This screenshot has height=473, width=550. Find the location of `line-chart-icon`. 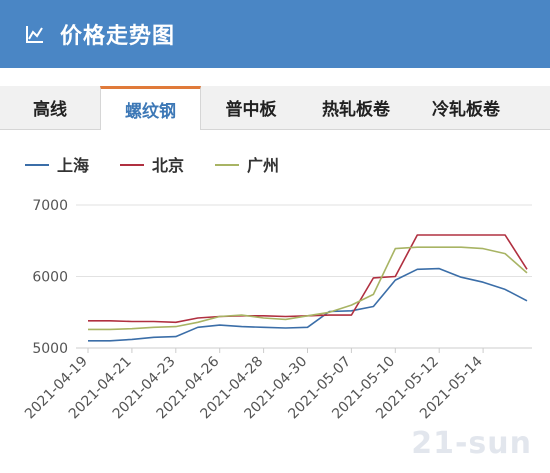

line-chart-icon is located at coordinates (35, 34).